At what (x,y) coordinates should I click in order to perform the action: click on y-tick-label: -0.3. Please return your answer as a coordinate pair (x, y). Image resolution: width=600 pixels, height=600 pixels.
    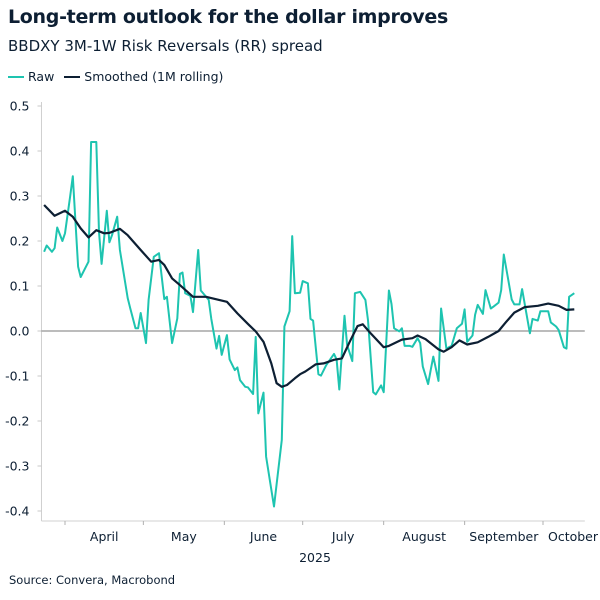
    Looking at the image, I should click on (17, 466).